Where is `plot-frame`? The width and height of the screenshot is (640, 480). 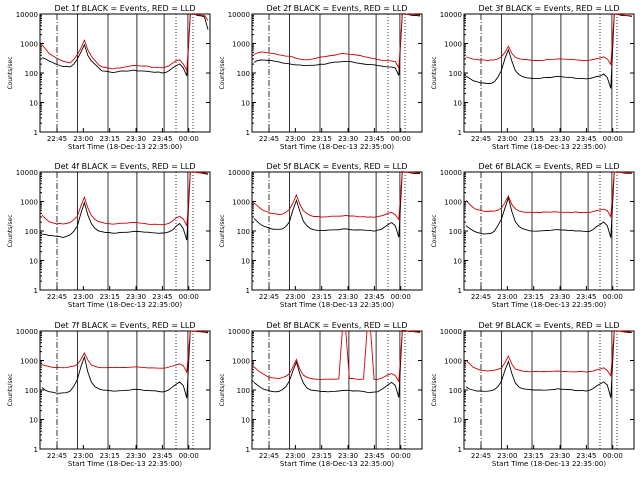 plot-frame is located at coordinates (125, 231).